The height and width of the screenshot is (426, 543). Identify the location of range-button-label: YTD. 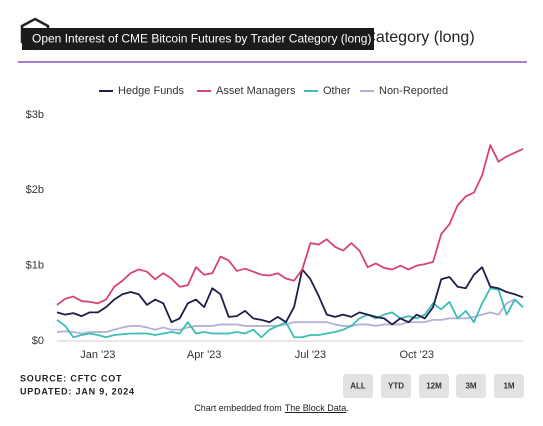
(396, 386).